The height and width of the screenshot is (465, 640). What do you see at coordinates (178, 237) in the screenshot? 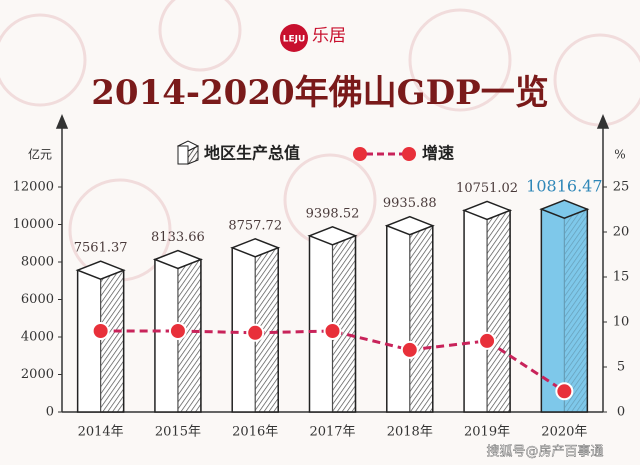
I see `value-label: 8133.66` at bounding box center [178, 237].